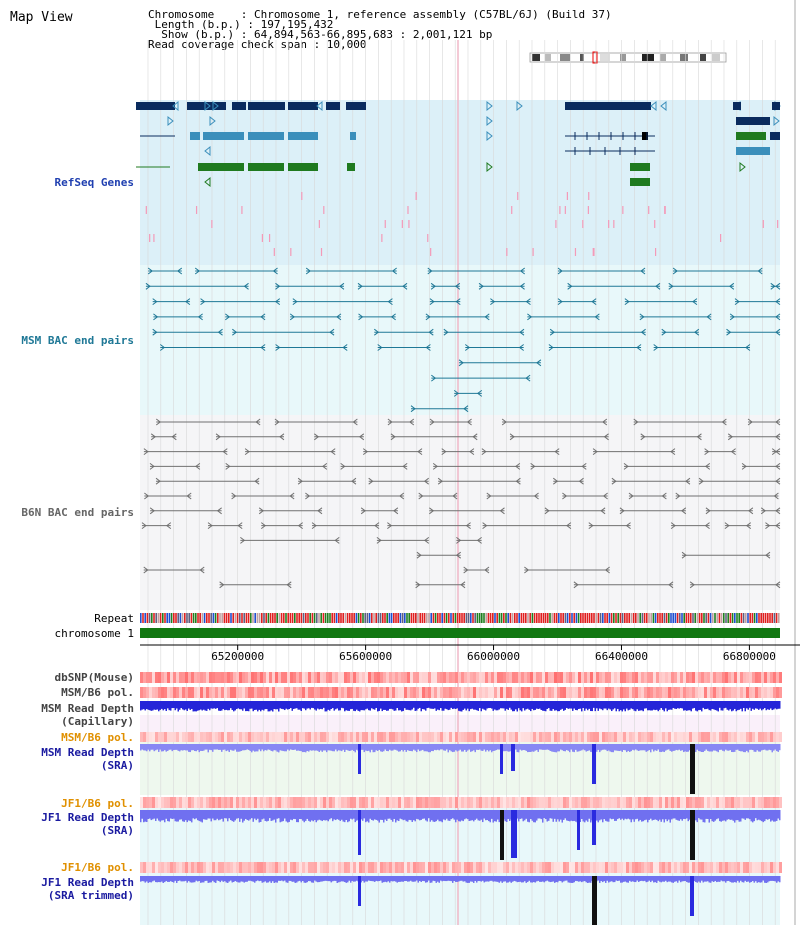 This screenshot has height=925, width=800. I want to click on track-label-refseq: RefSeq Genes, so click(94, 182).